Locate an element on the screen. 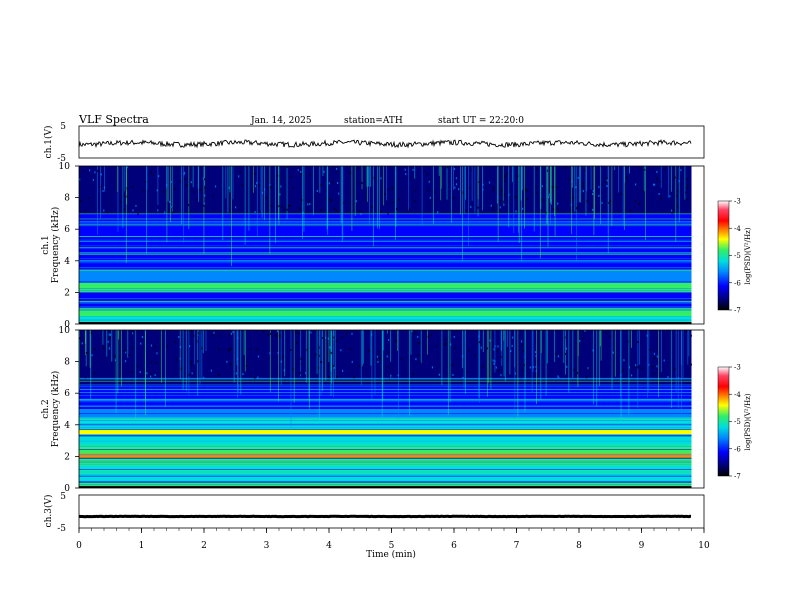 The height and width of the screenshot is (612, 792). frequency-tick-label: 4 is located at coordinates (67, 262).